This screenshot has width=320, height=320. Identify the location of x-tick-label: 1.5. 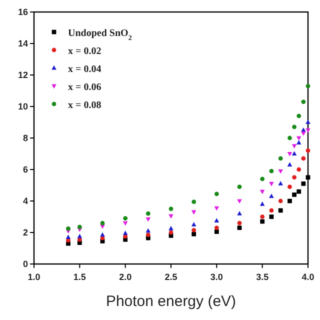
(79, 277).